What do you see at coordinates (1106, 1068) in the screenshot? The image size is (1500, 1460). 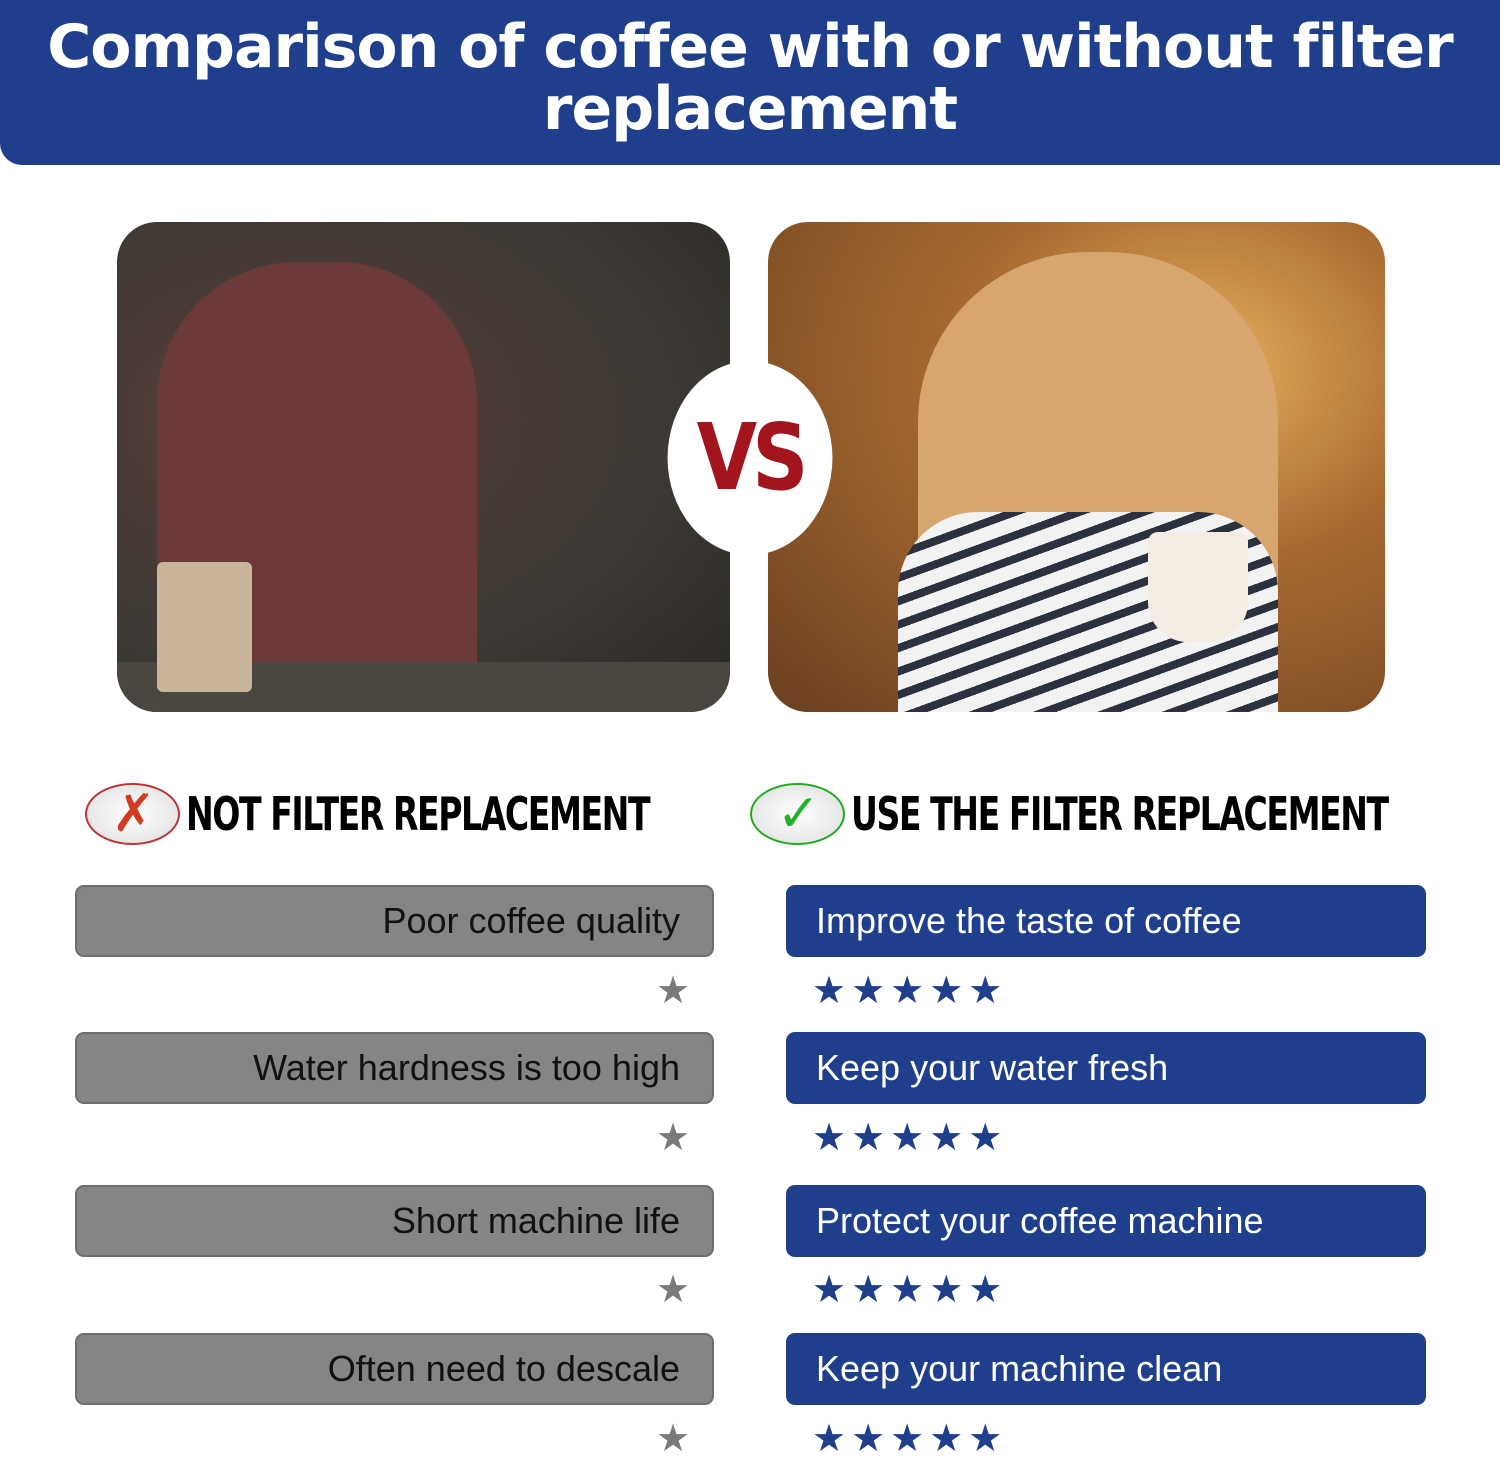 I see `positive-item: Keep your water fresh` at bounding box center [1106, 1068].